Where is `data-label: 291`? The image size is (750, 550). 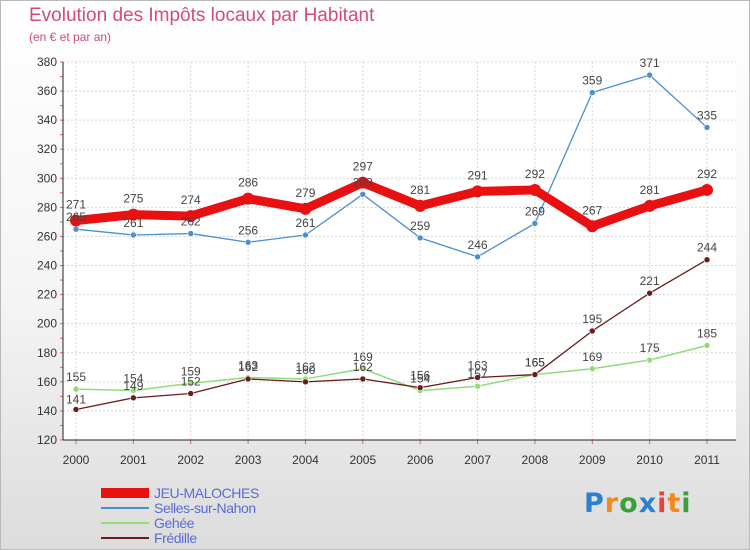
data-label: 291 is located at coordinates (478, 175).